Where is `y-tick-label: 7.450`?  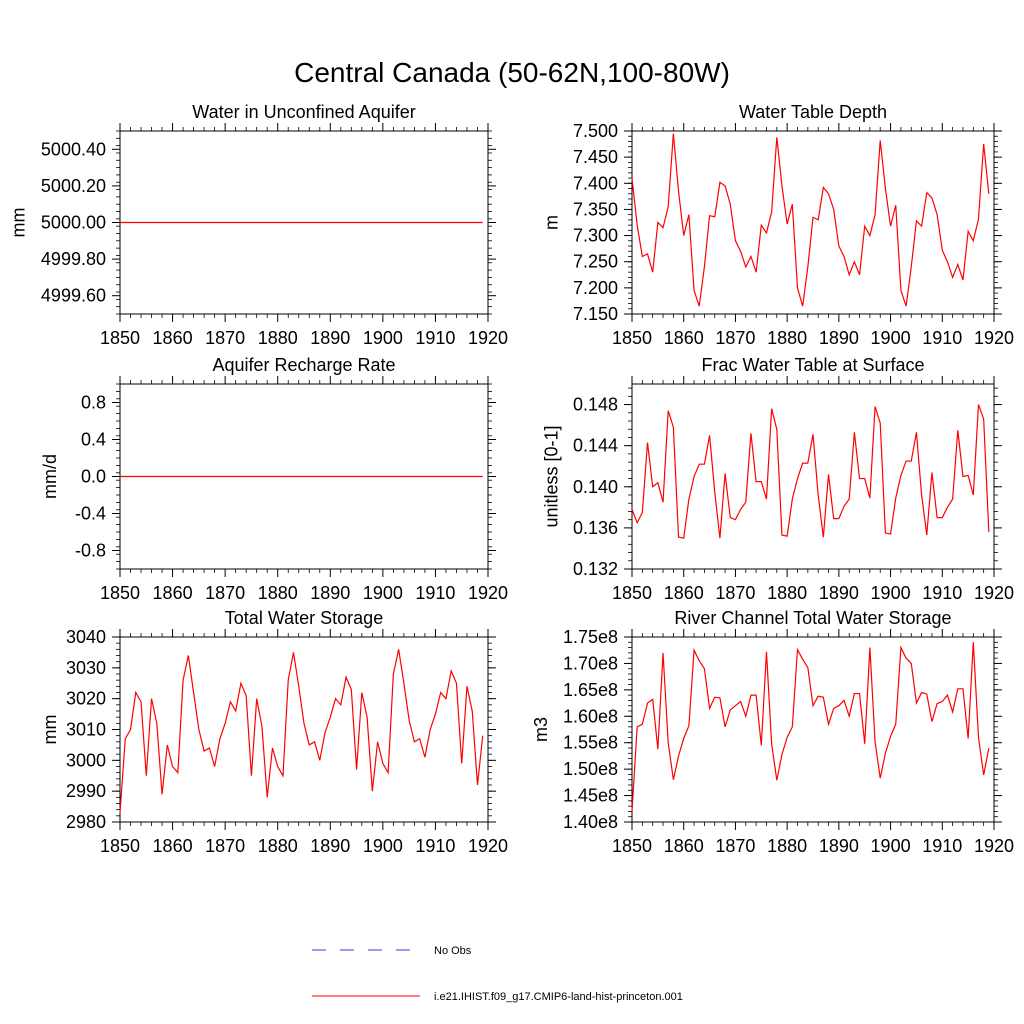 y-tick-label: 7.450 is located at coordinates (595, 157).